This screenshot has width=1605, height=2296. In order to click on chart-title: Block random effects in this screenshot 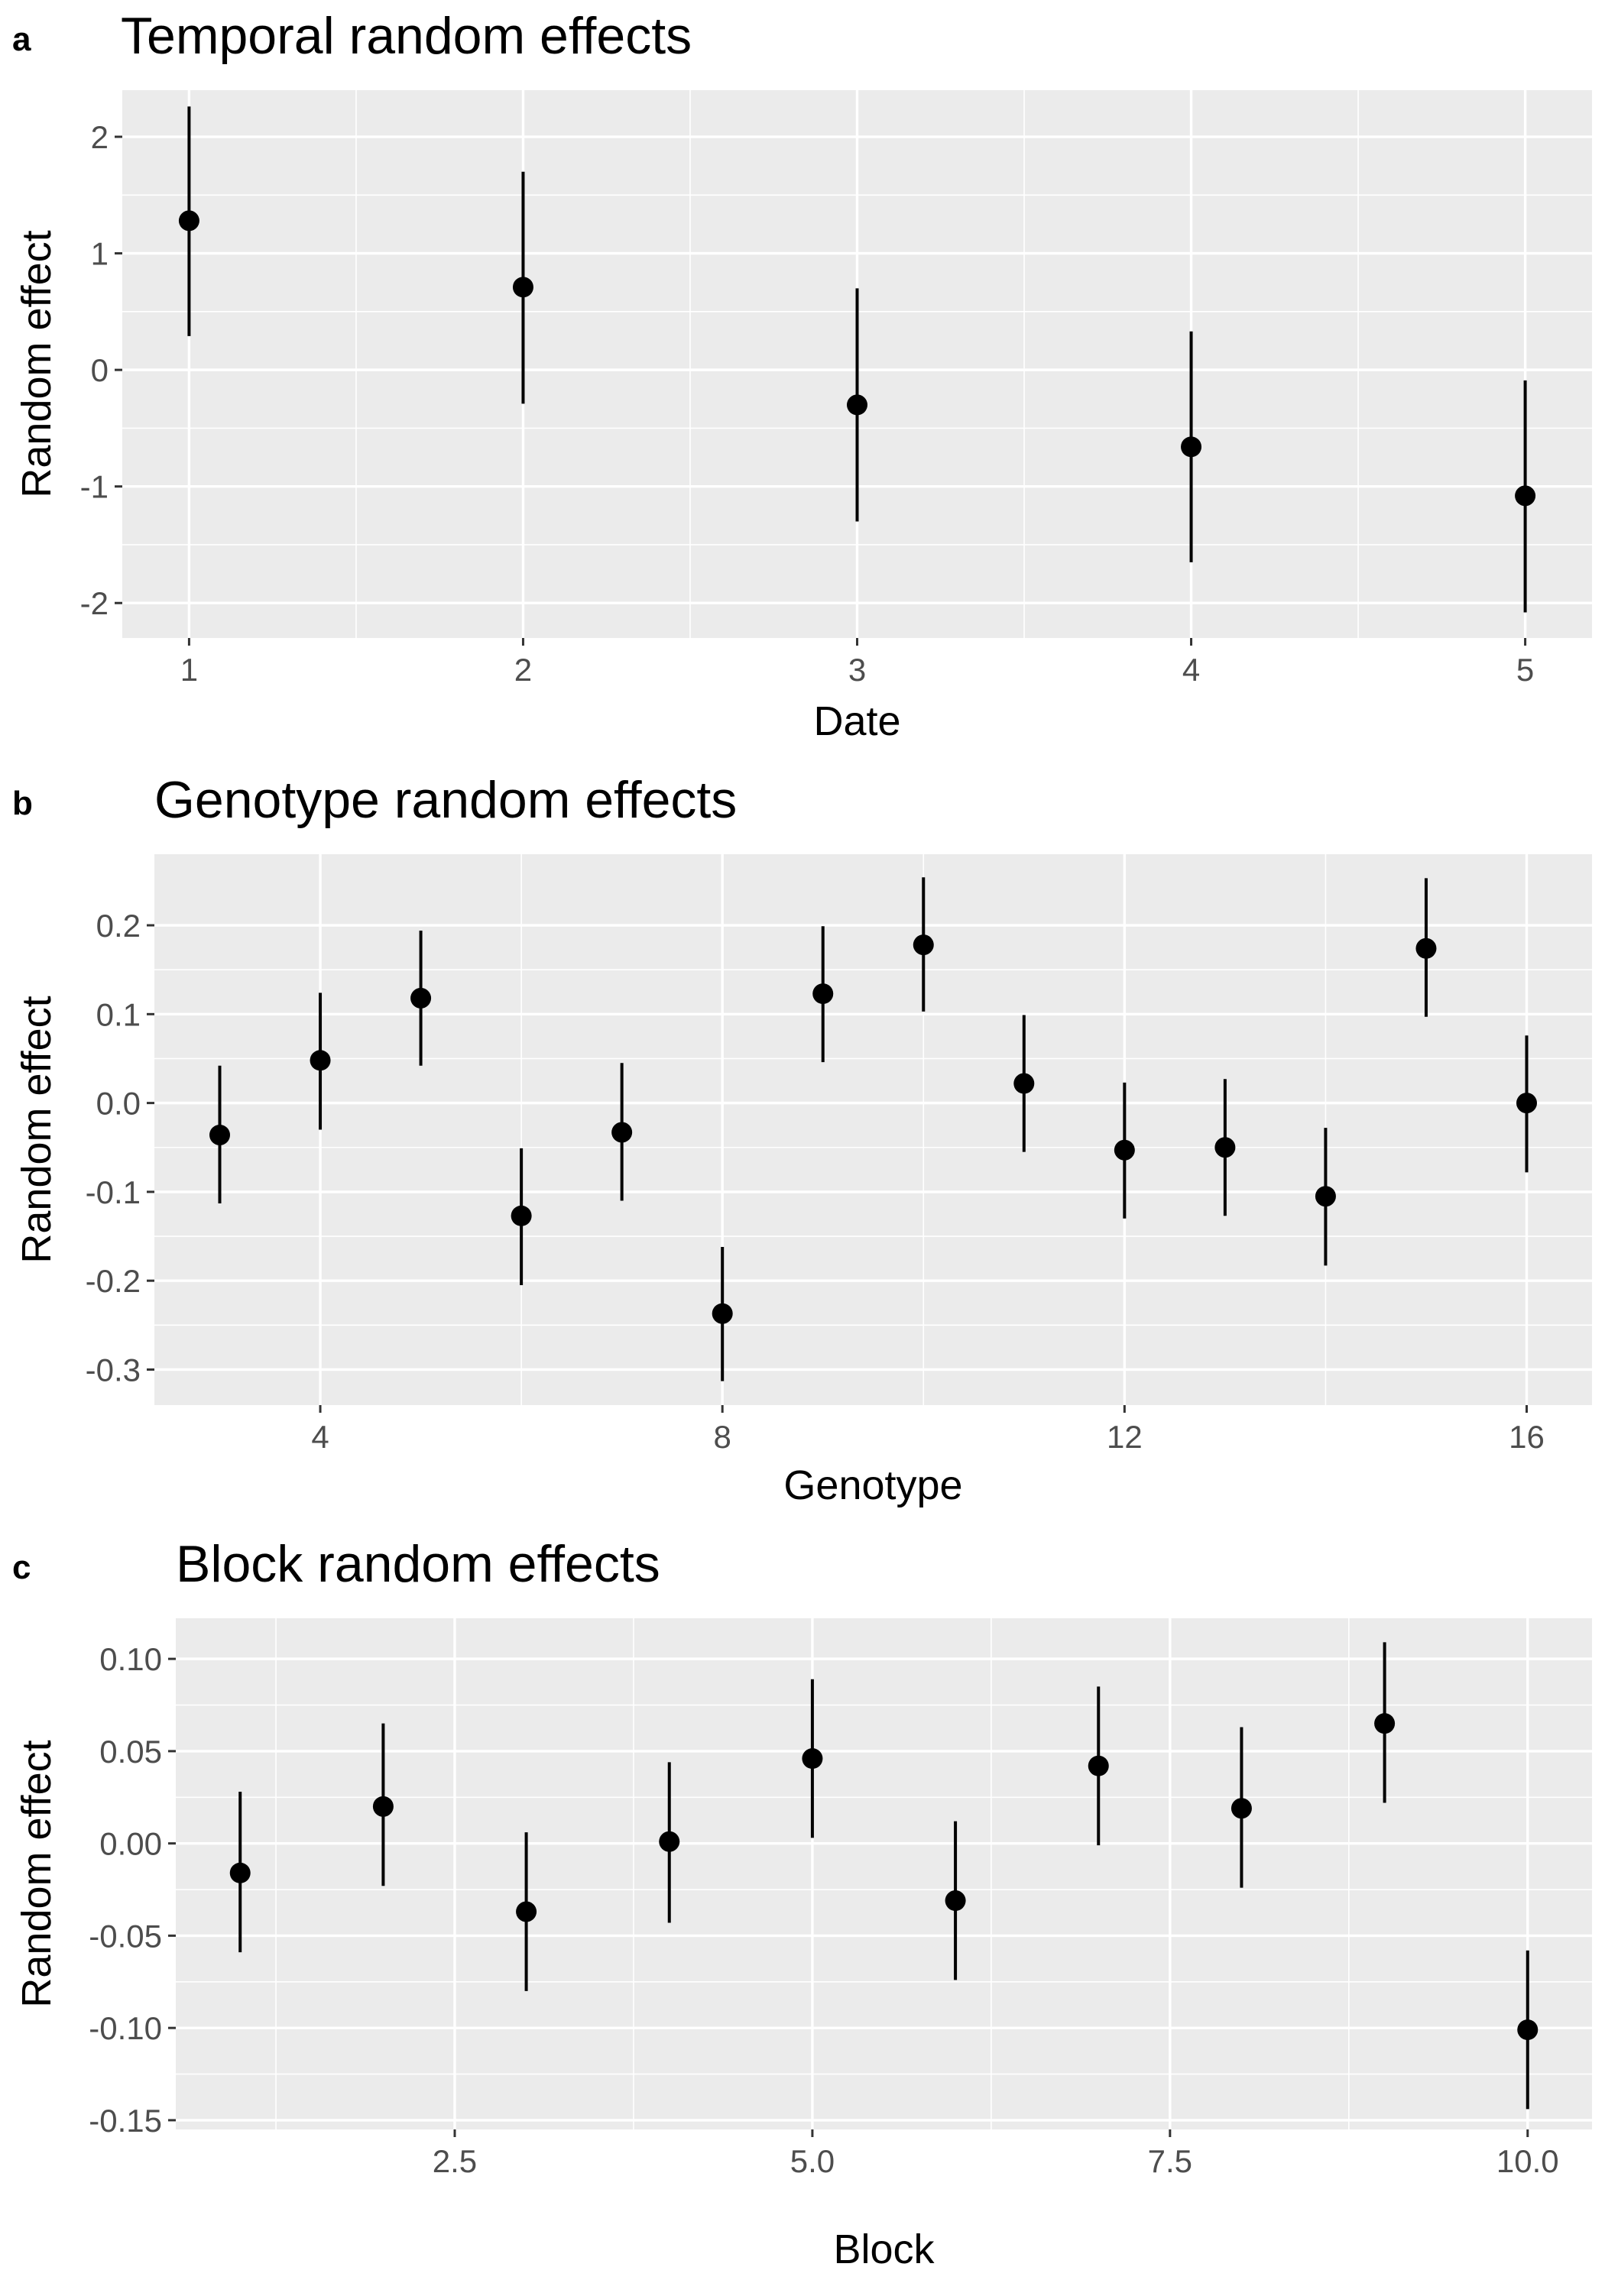, I will do `click(418, 1564)`.